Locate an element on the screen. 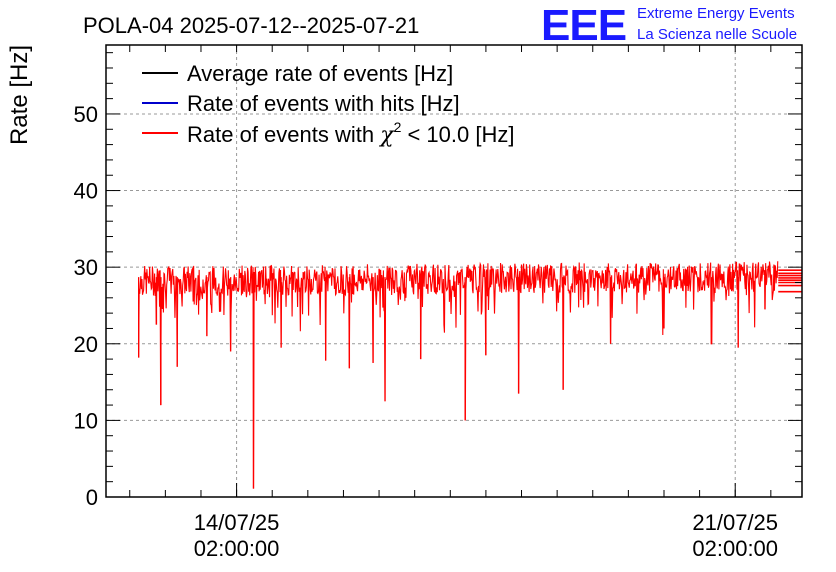 The width and height of the screenshot is (836, 572). y-tick-label-30: 30 is located at coordinates (86, 267).